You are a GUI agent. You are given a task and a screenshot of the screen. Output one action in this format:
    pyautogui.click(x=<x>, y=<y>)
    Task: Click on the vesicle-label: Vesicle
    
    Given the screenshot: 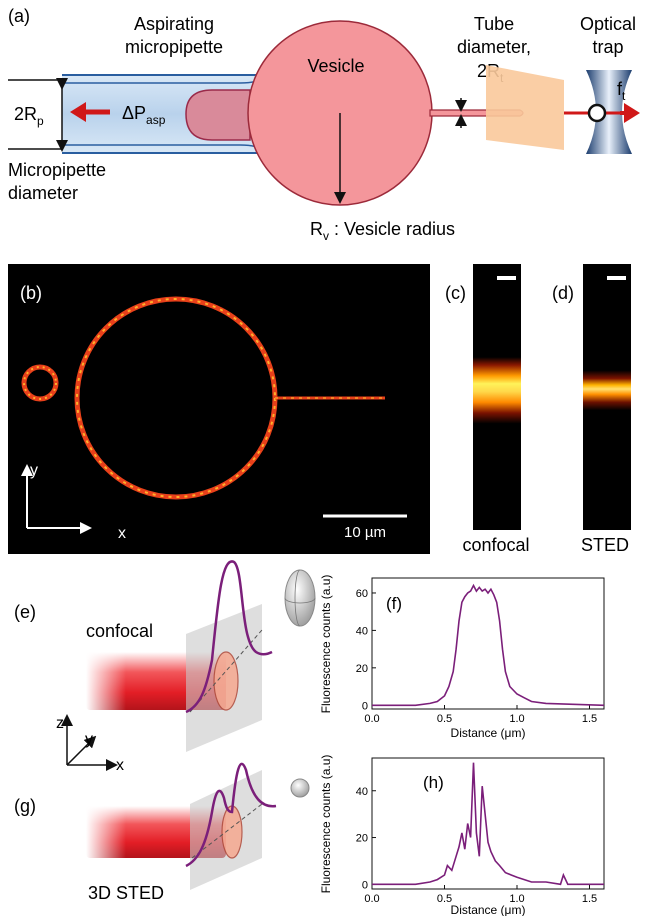 What is the action you would take?
    pyautogui.click(x=335, y=66)
    